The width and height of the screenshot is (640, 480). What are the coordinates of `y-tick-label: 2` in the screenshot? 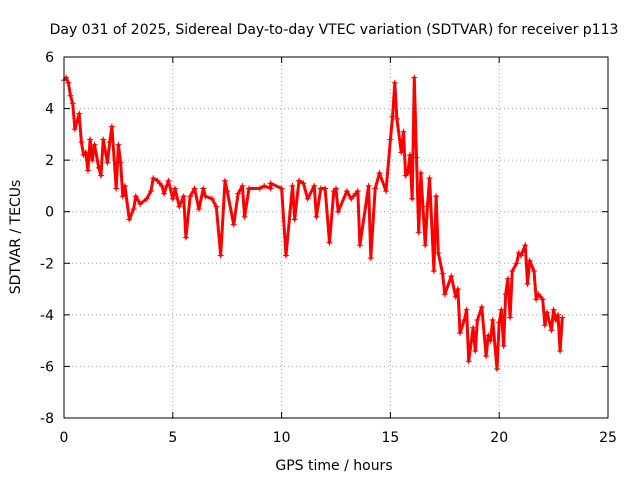 It's located at (49, 161).